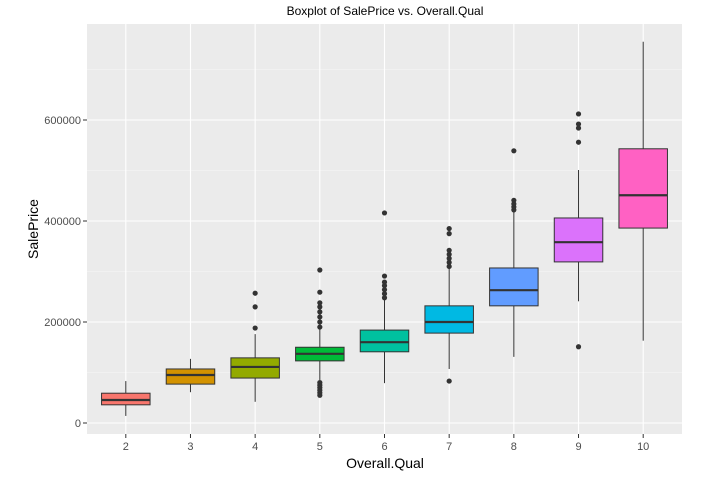 The width and height of the screenshot is (705, 482). Describe the element at coordinates (449, 447) in the screenshot. I see `x-tick-label: 7` at that location.